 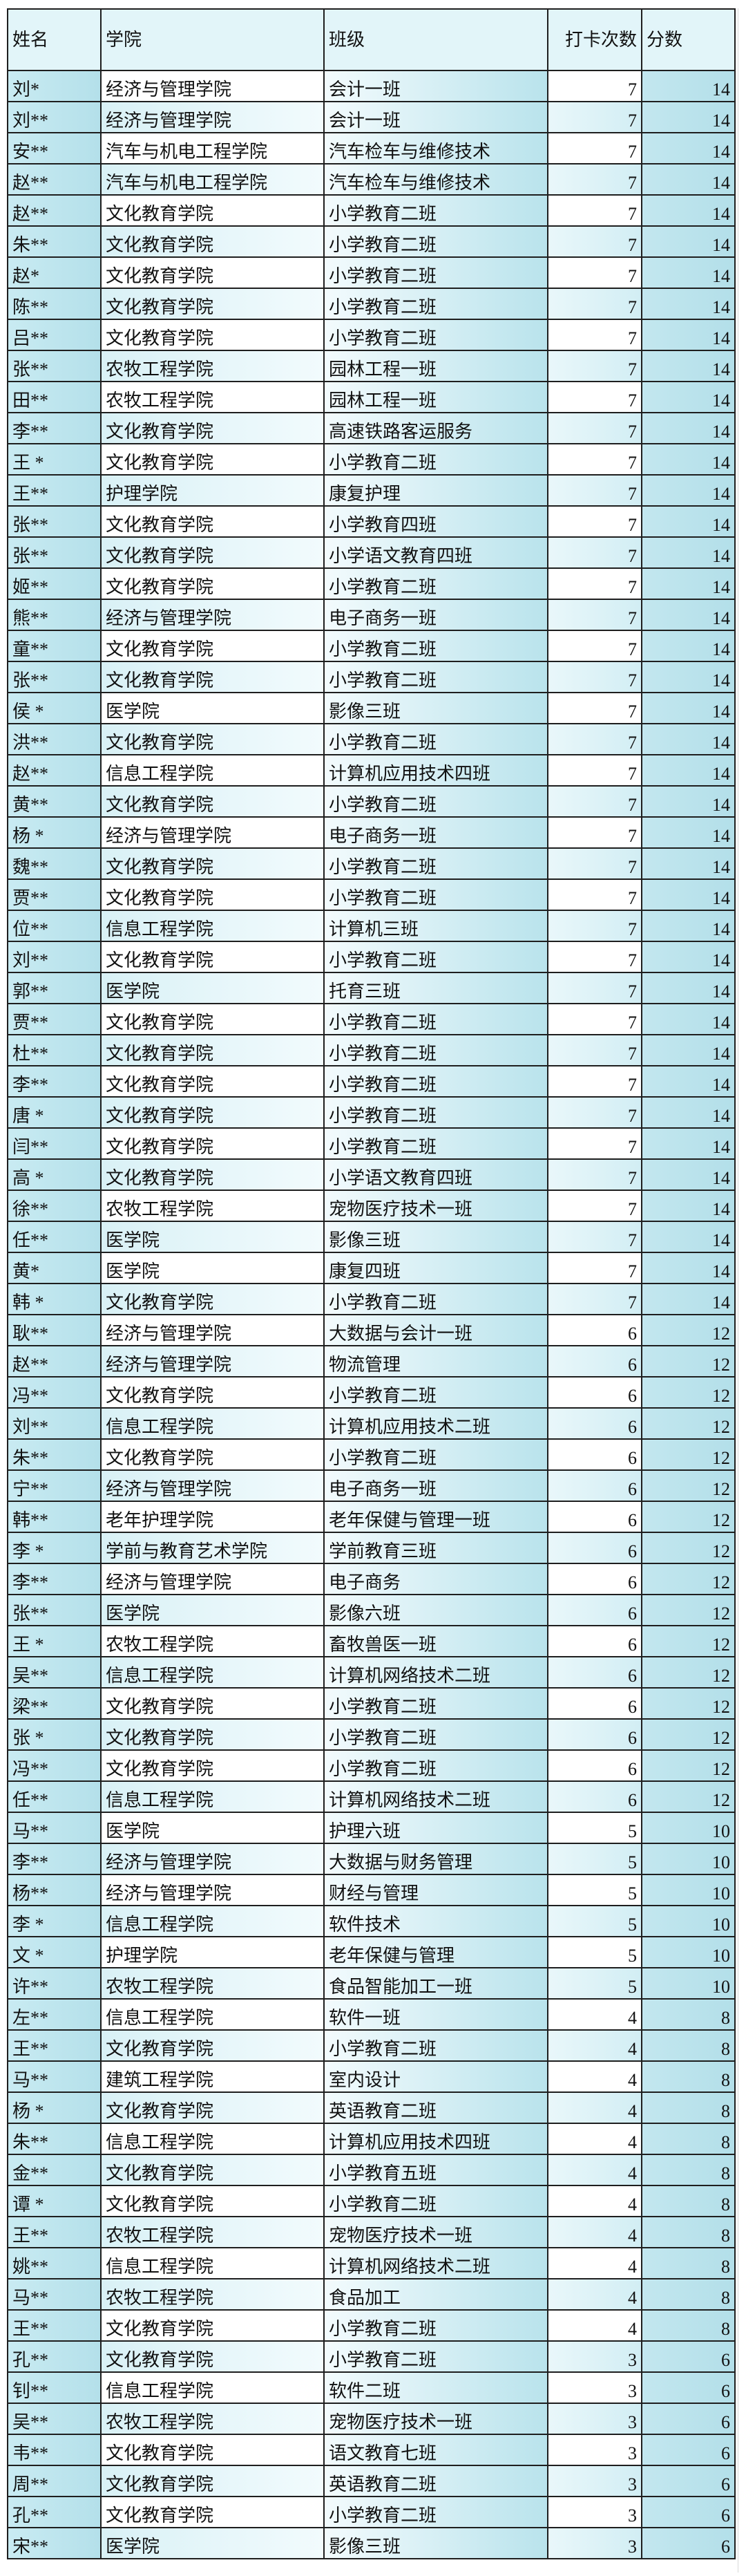 What do you see at coordinates (435, 86) in the screenshot?
I see `cell-class: 会计一班` at bounding box center [435, 86].